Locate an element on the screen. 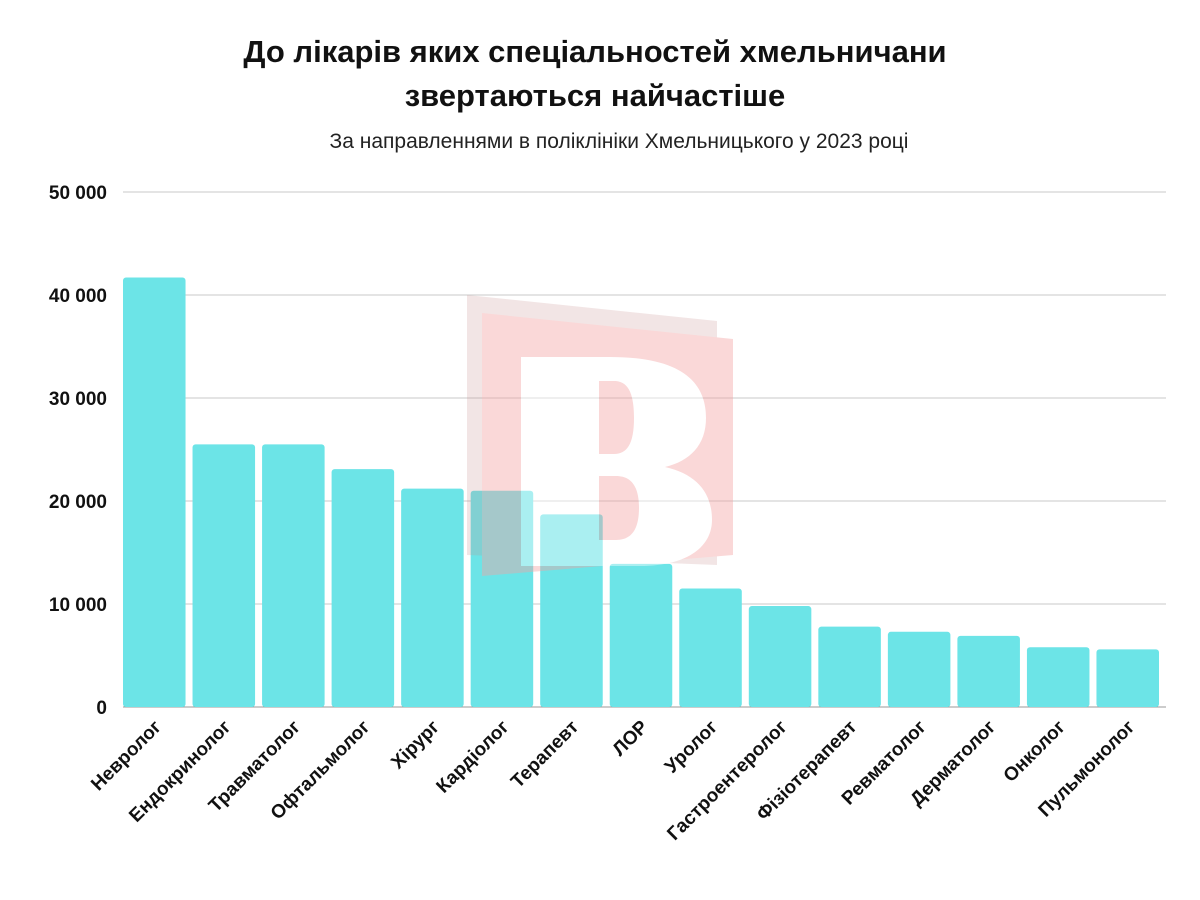 This screenshot has height=900, width=1200. chart-title-line-2: звертаються найчастіше is located at coordinates (595, 95).